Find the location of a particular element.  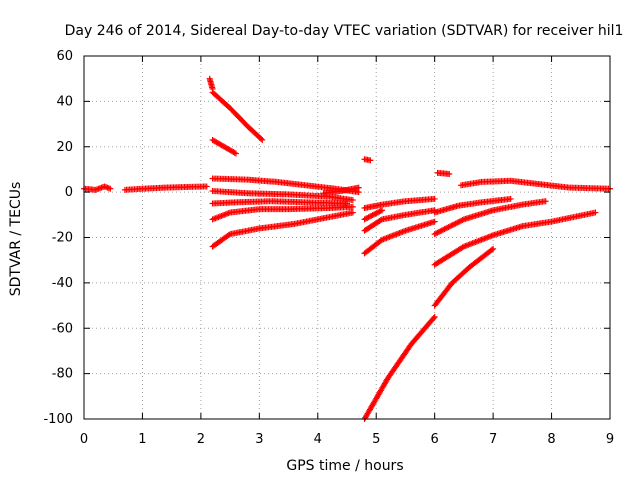

series-arc-l is located at coordinates (367, 160).